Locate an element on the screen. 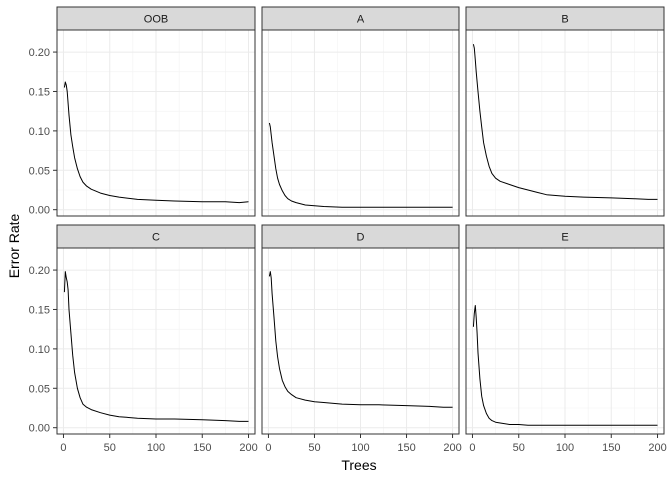 This screenshot has height=480, width=672. facet-strip-label: A is located at coordinates (361, 20).